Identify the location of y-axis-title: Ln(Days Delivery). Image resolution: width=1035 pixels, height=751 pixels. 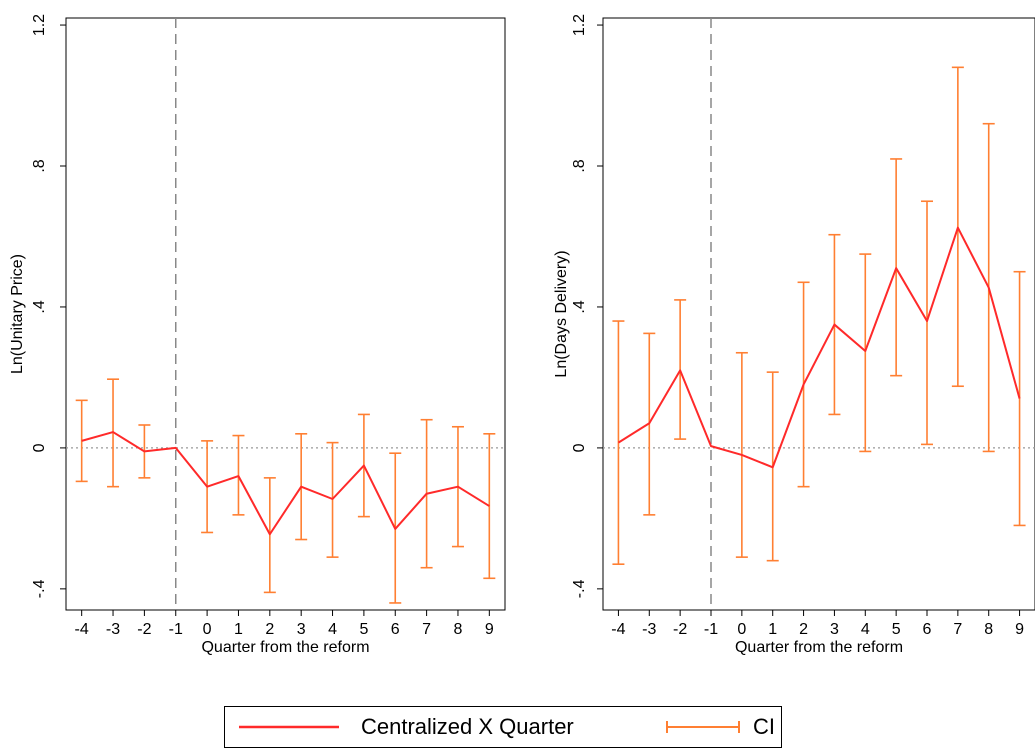
(561, 313).